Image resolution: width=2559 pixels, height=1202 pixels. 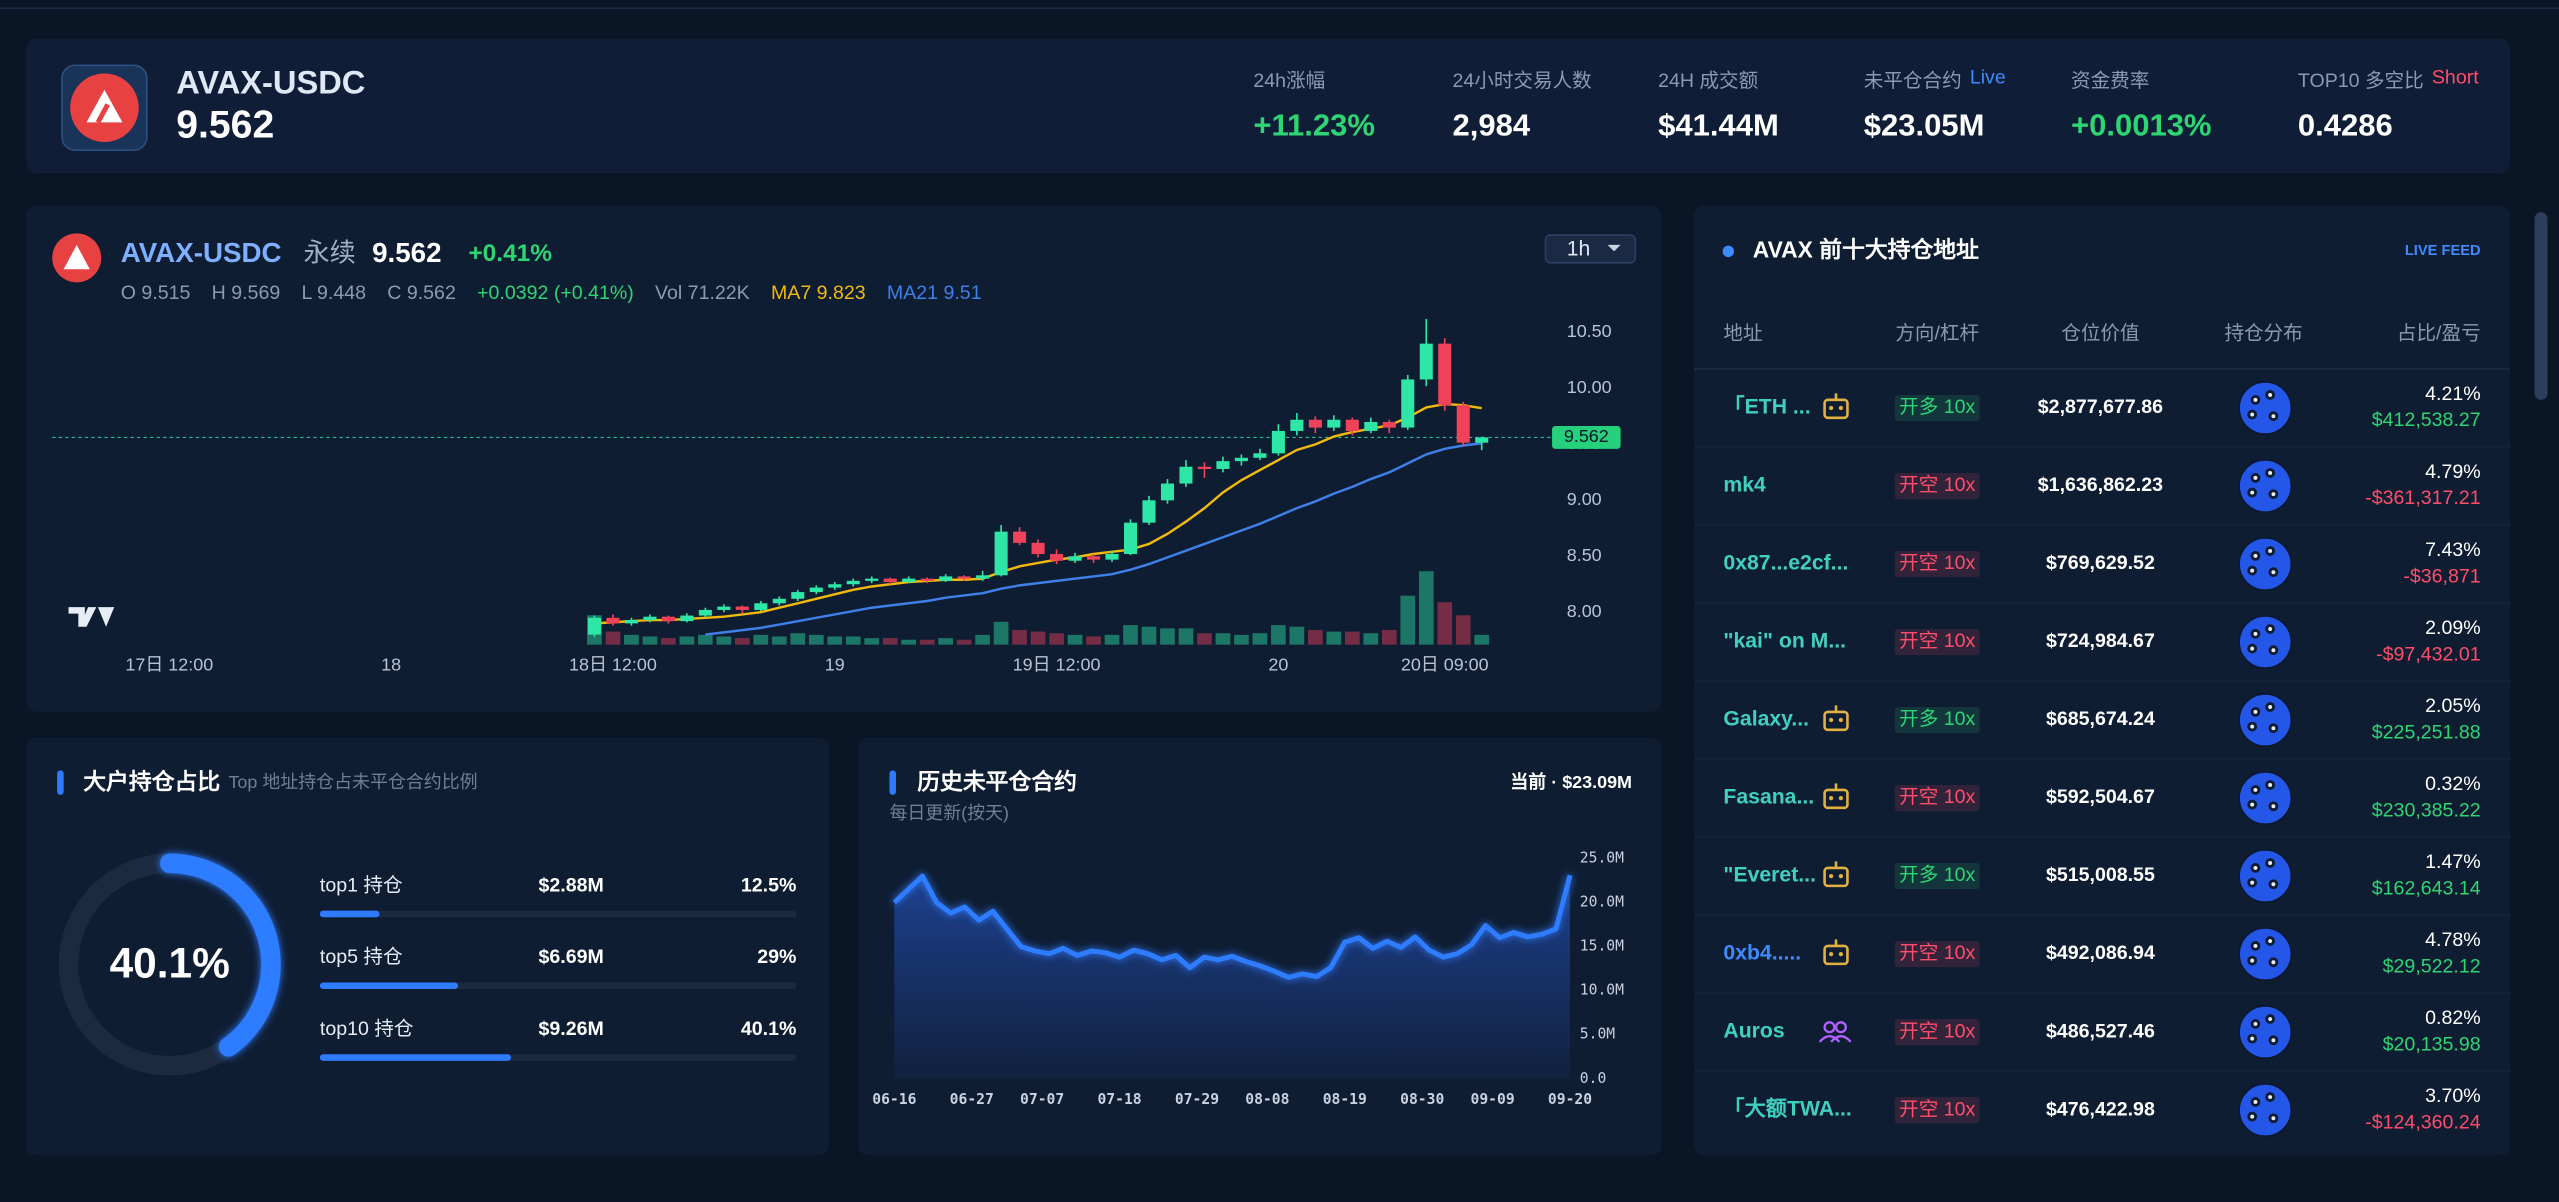 I want to click on position-value: $486,527.46, so click(x=2100, y=1031).